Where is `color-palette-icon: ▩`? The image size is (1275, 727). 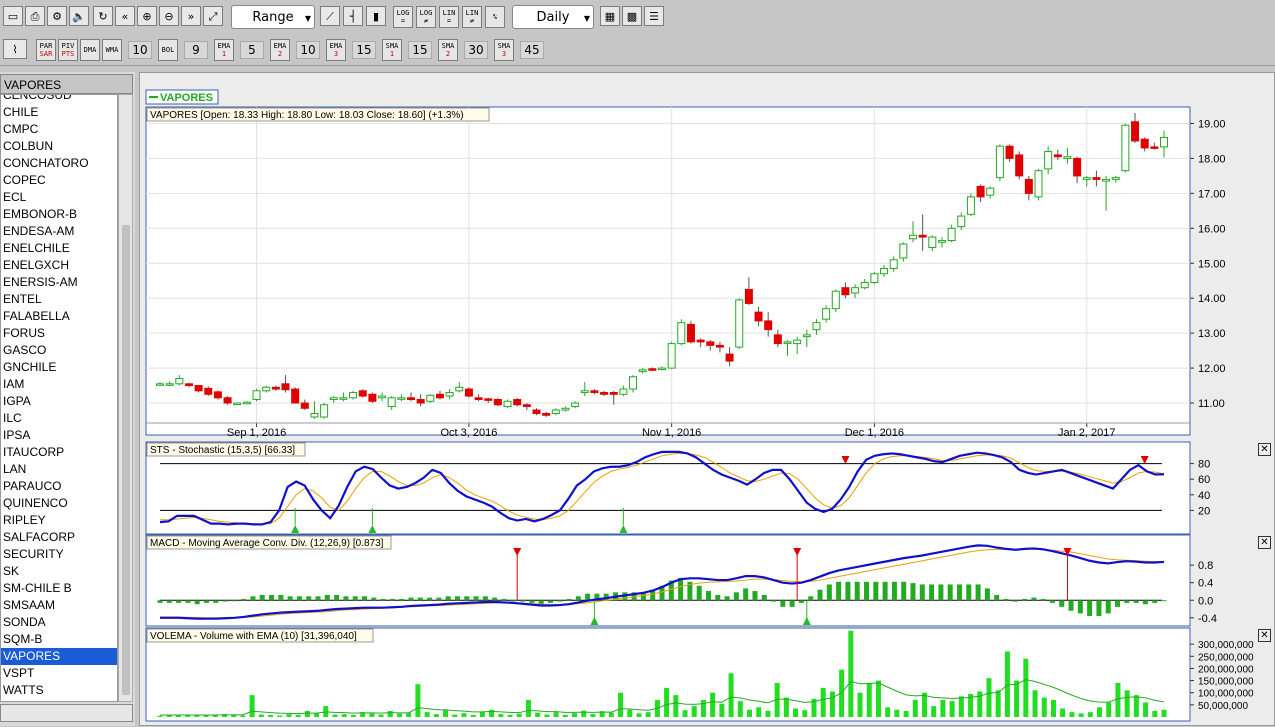 color-palette-icon: ▩ is located at coordinates (632, 16).